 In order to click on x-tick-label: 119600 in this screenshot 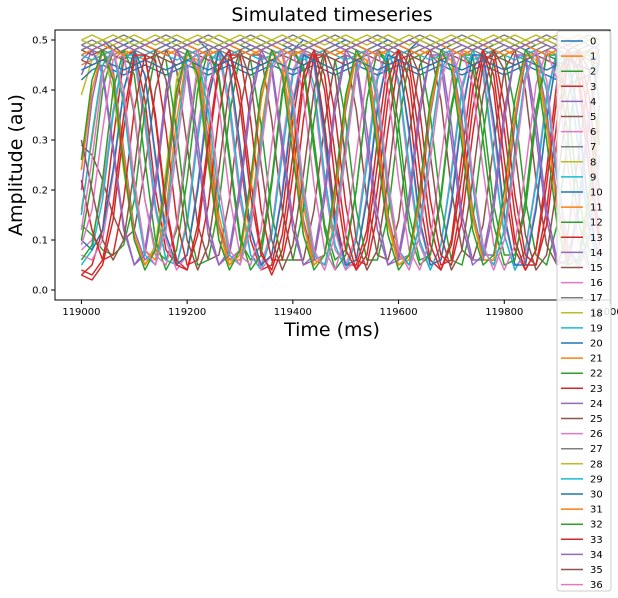, I will do `click(398, 312)`.